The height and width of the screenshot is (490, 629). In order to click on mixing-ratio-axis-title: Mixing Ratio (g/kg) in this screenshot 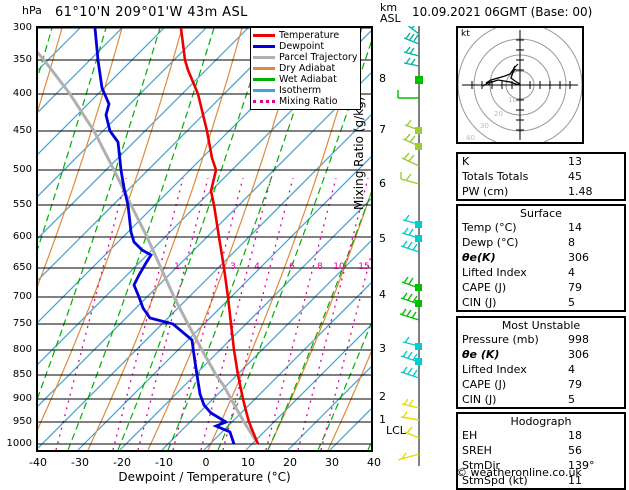, I will do `click(359, 153)`.